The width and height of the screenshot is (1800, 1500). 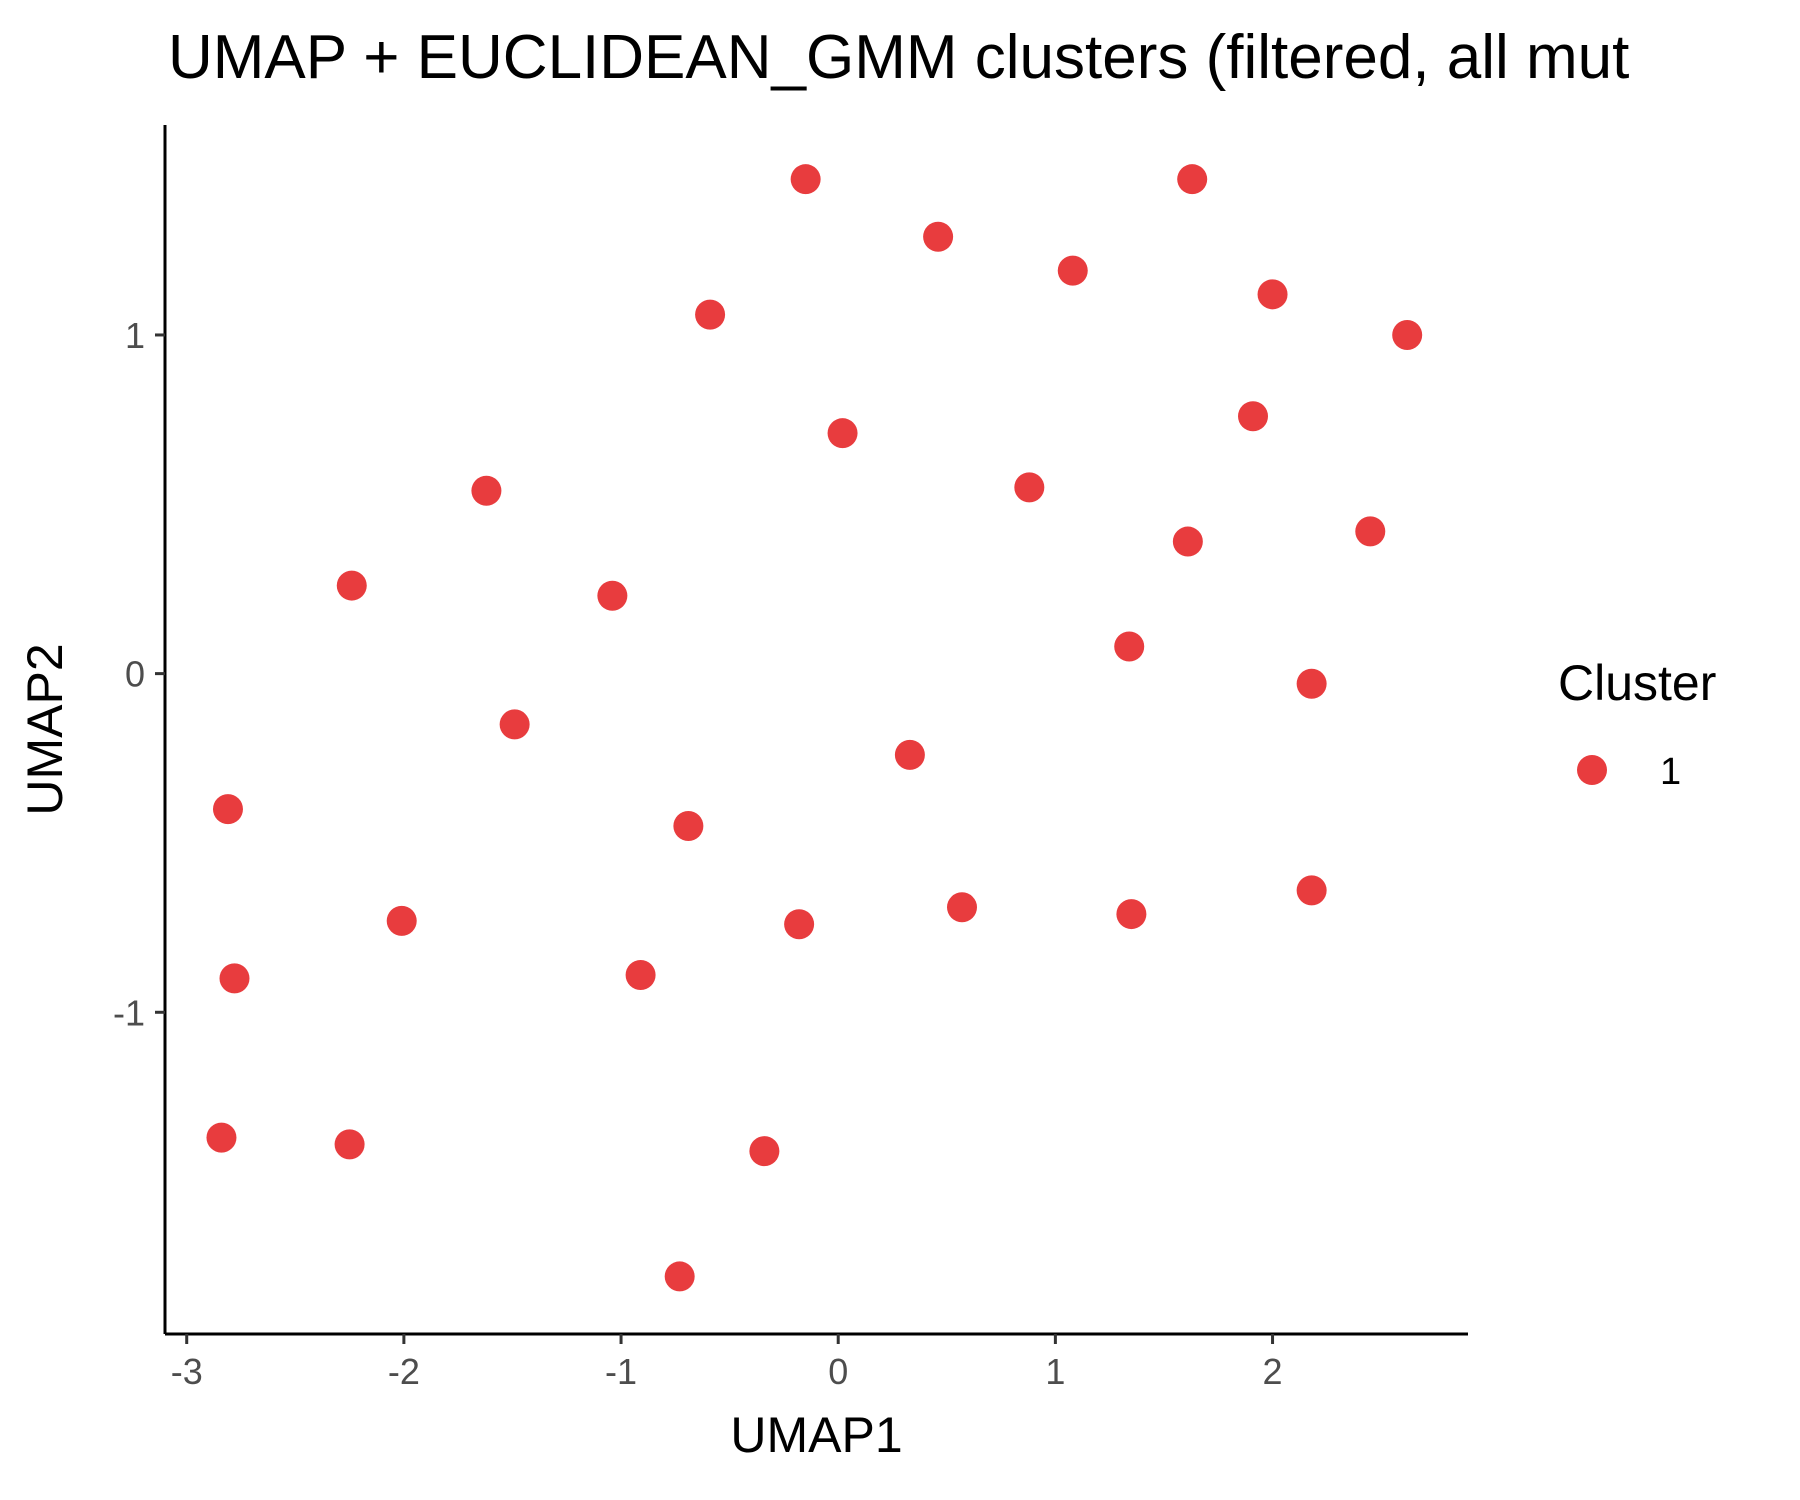 What do you see at coordinates (1637, 683) in the screenshot?
I see `legend-title: Cluster` at bounding box center [1637, 683].